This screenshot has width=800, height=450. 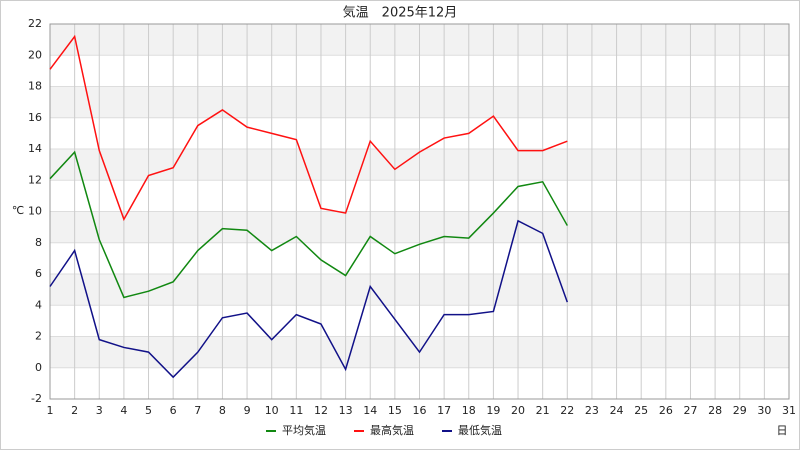 What do you see at coordinates (480, 430) in the screenshot?
I see `legend-label: 最低気温` at bounding box center [480, 430].